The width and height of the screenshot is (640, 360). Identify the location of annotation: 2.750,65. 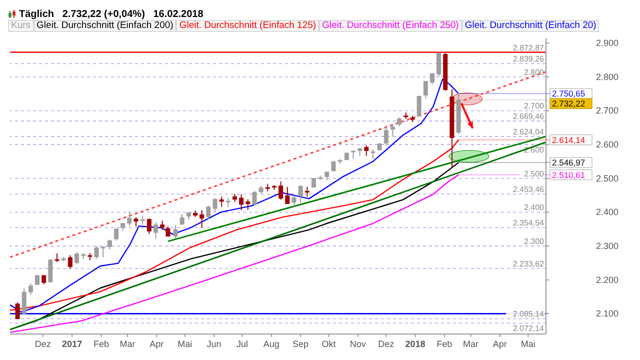
(569, 93).